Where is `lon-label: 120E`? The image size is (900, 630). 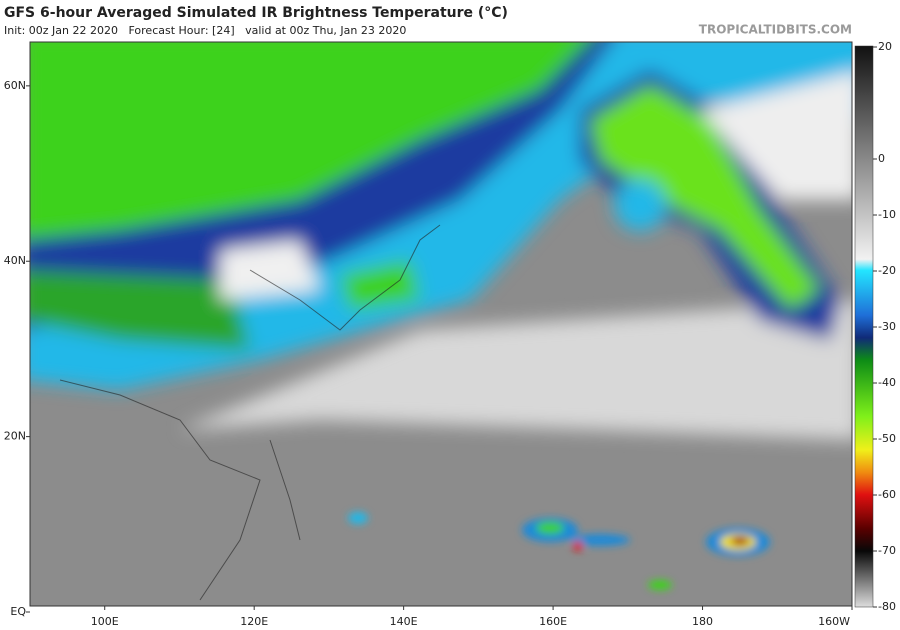
lon-label: 120E is located at coordinates (254, 621).